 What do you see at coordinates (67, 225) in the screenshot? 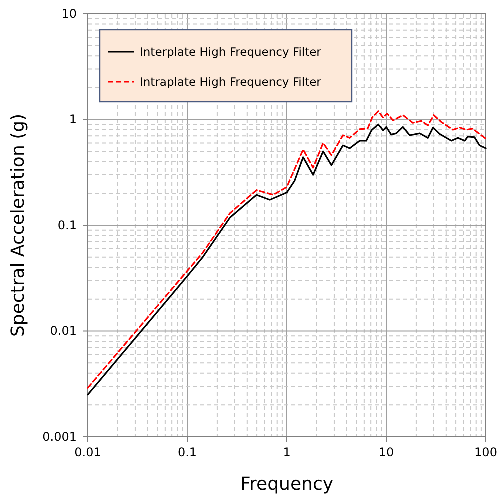
I see `y-tick-label: 0.1` at bounding box center [67, 225].